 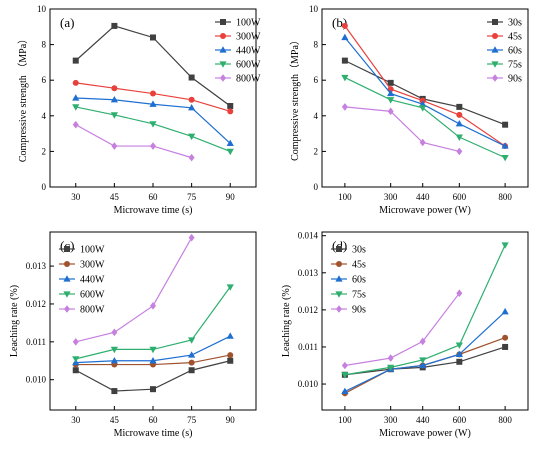 I want to click on series-100W, so click(x=153, y=376).